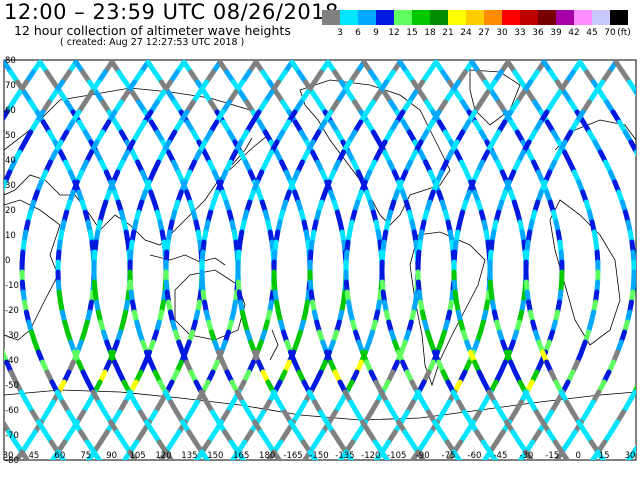 Image resolution: width=640 pixels, height=480 pixels. Describe the element at coordinates (592, 33) in the screenshot. I see `legend-label: 45` at that location.